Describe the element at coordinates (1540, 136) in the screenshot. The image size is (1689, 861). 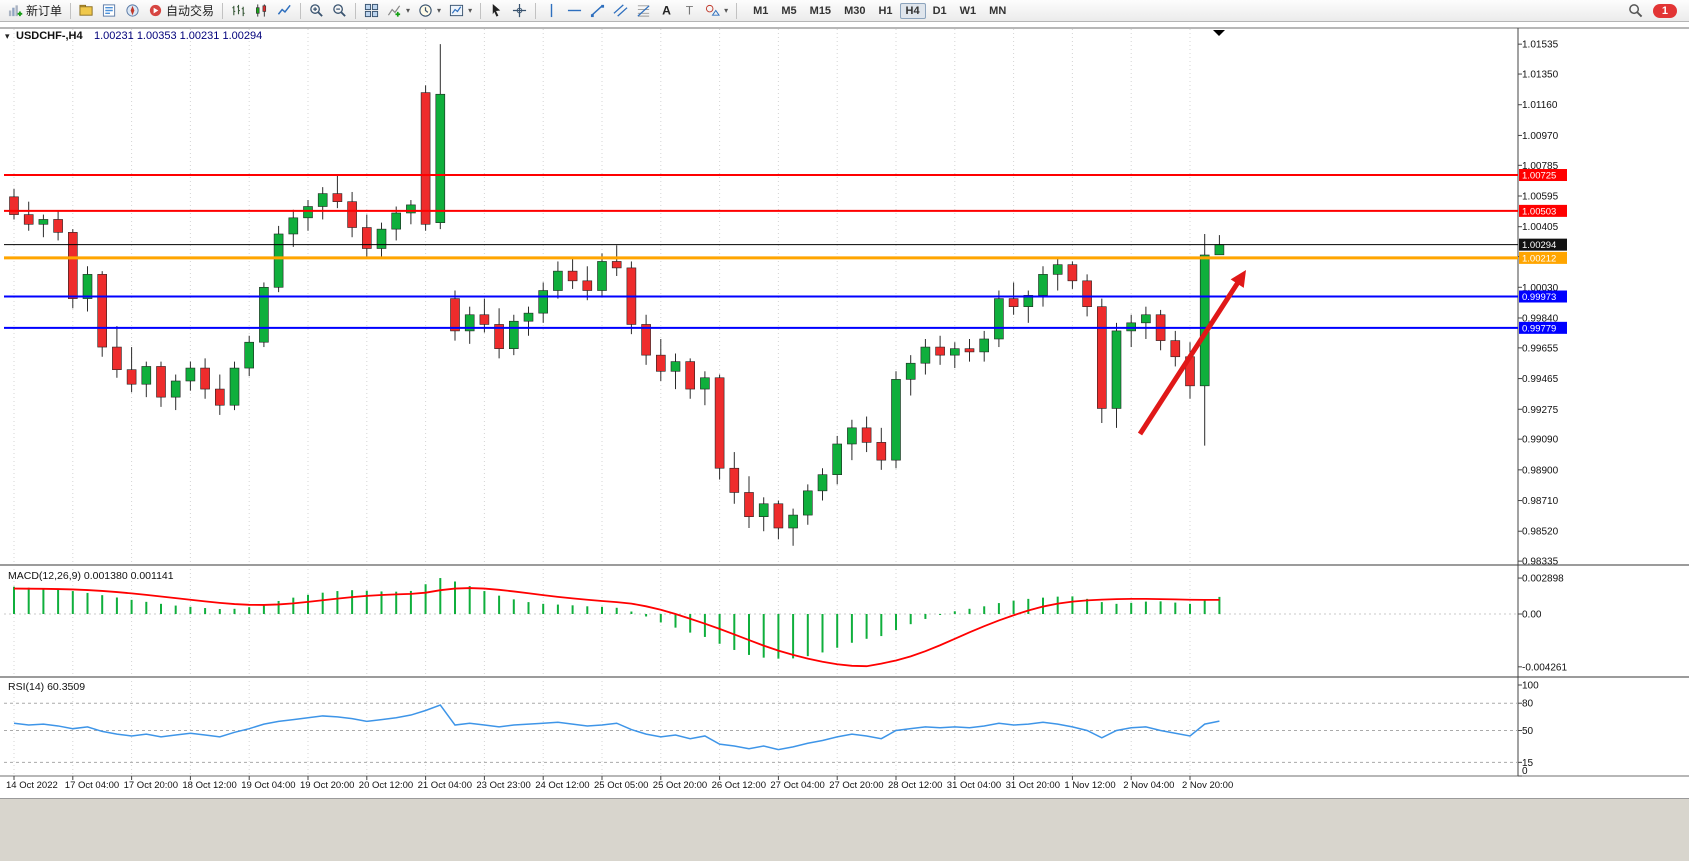
I see `price-axis-label: 1.00970` at that location.